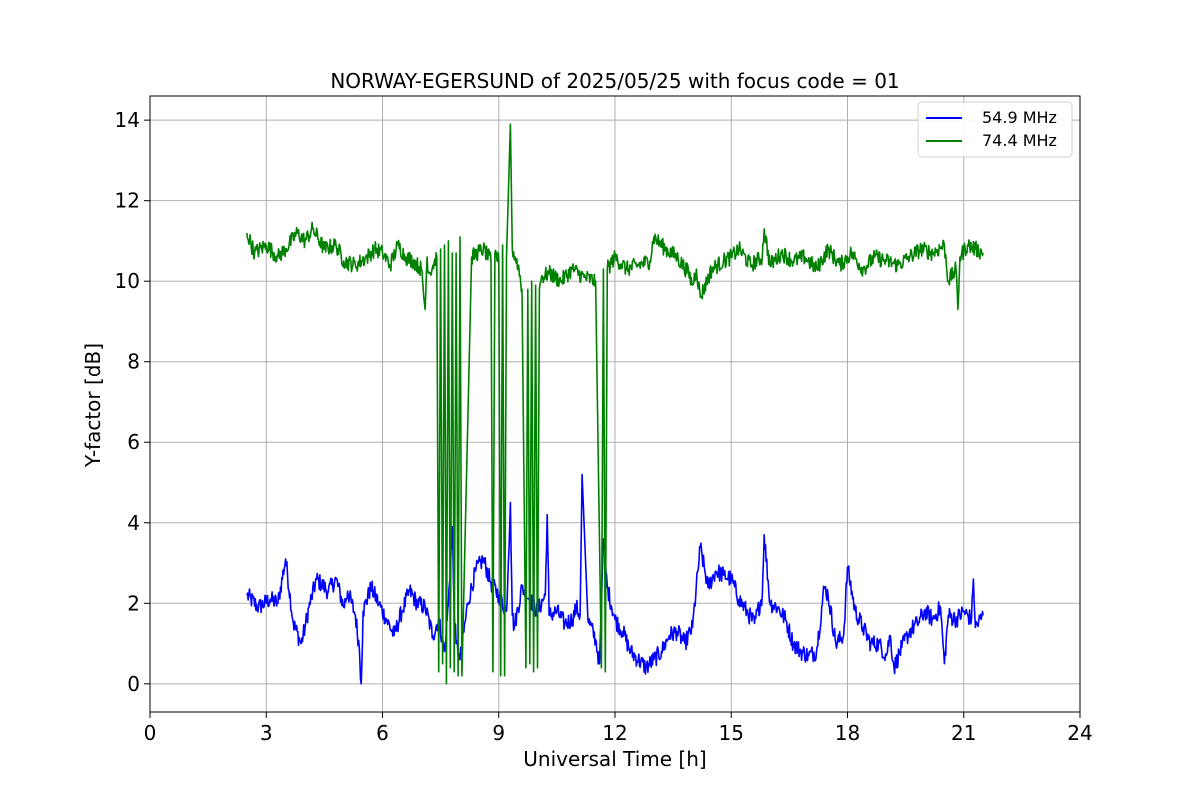 This screenshot has width=1200, height=800. Describe the element at coordinates (127, 201) in the screenshot. I see `y-tick-label: 12` at that location.